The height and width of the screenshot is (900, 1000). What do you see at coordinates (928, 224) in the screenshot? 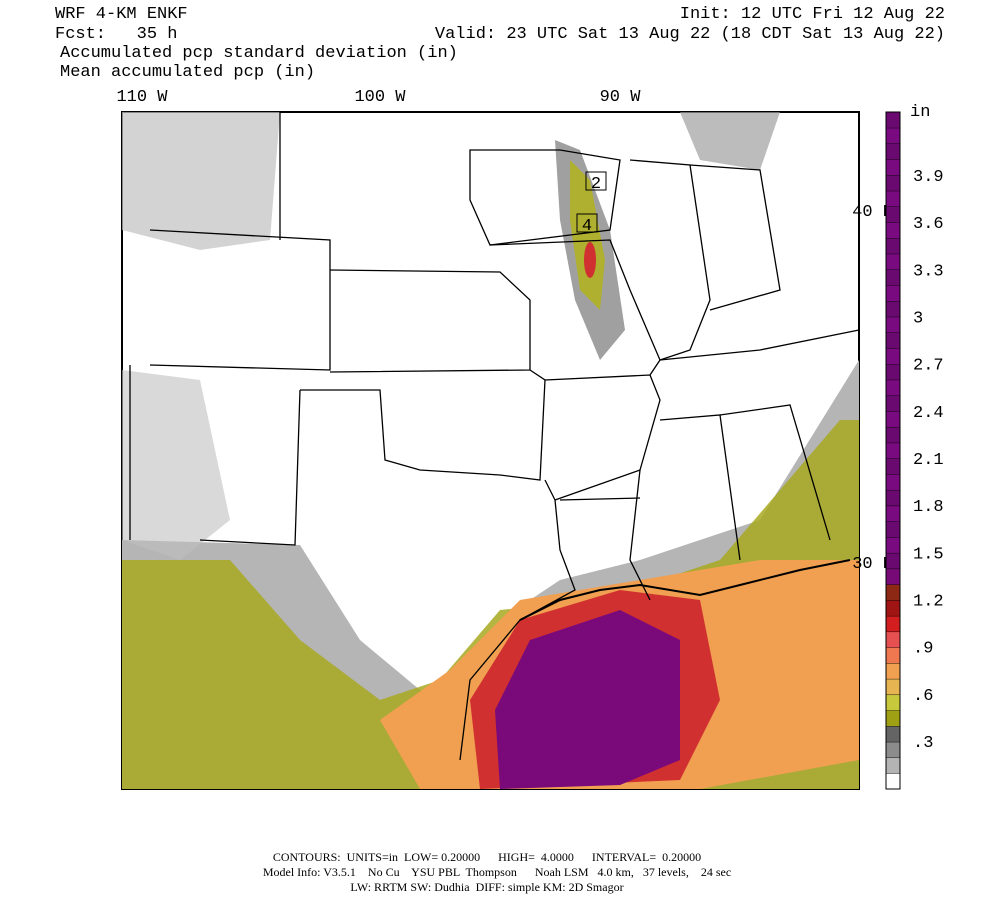
I see `colorbar-label: 3.6` at bounding box center [928, 224].